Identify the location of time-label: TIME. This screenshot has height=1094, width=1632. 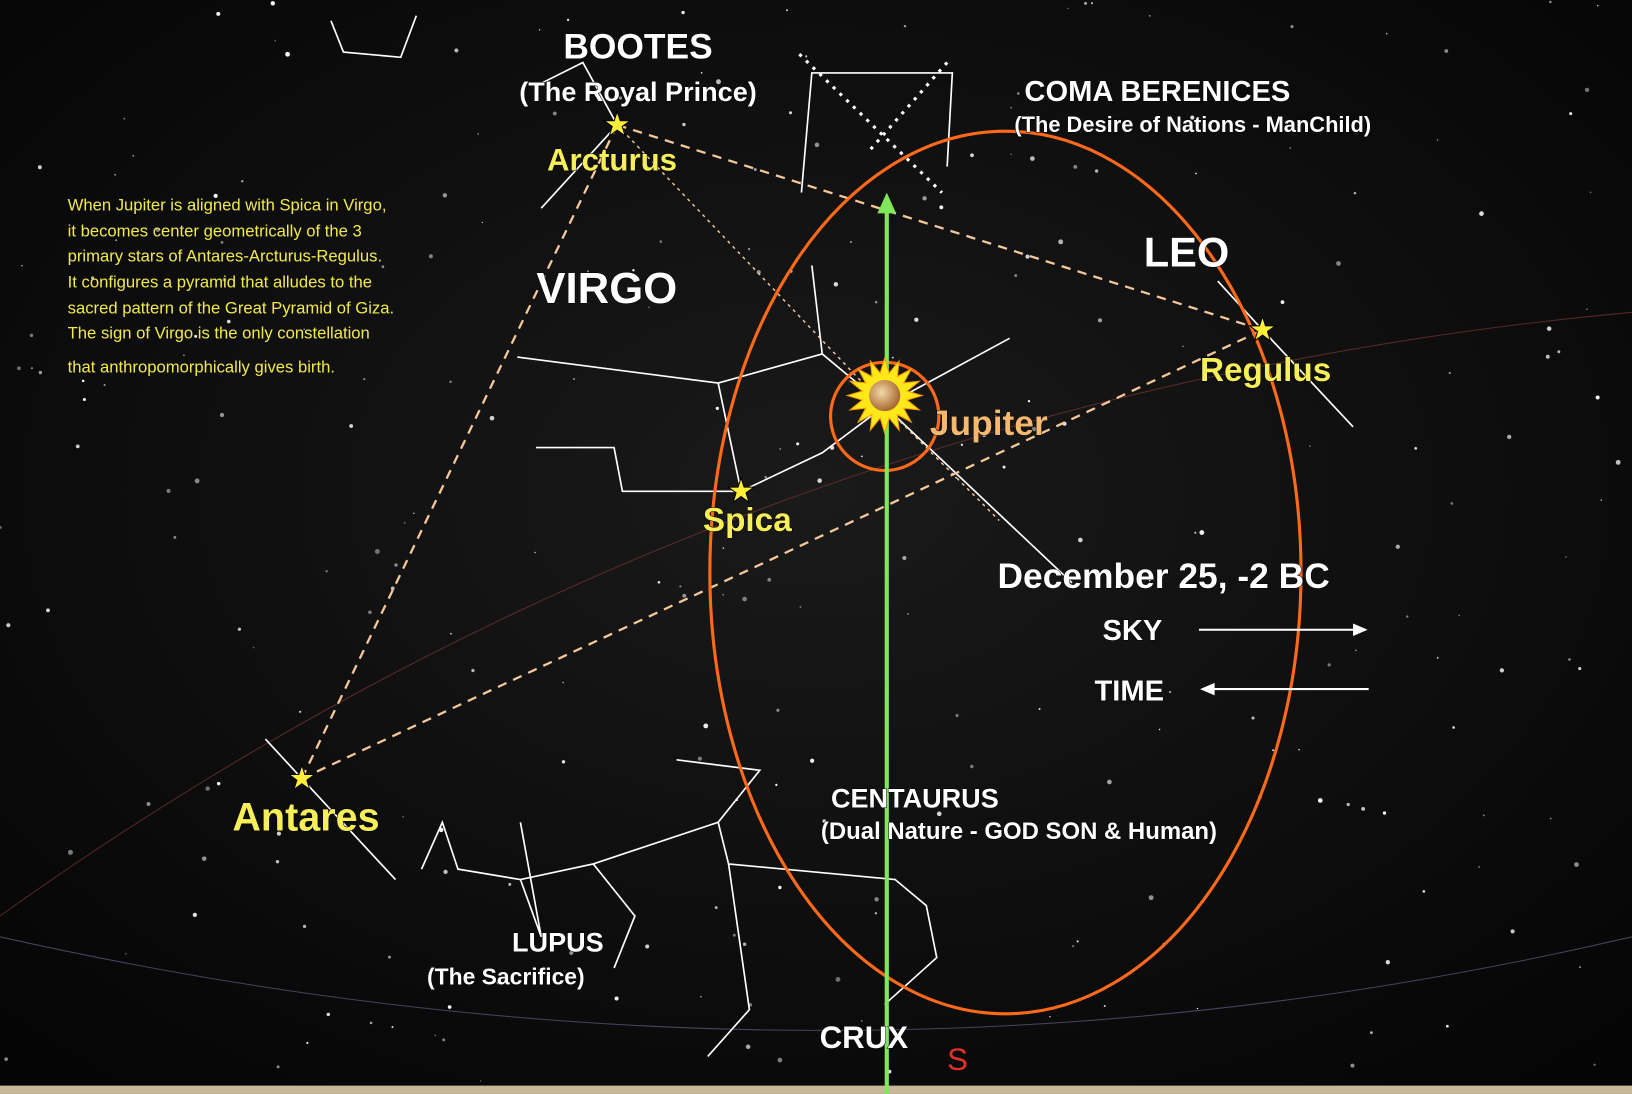
(1129, 692).